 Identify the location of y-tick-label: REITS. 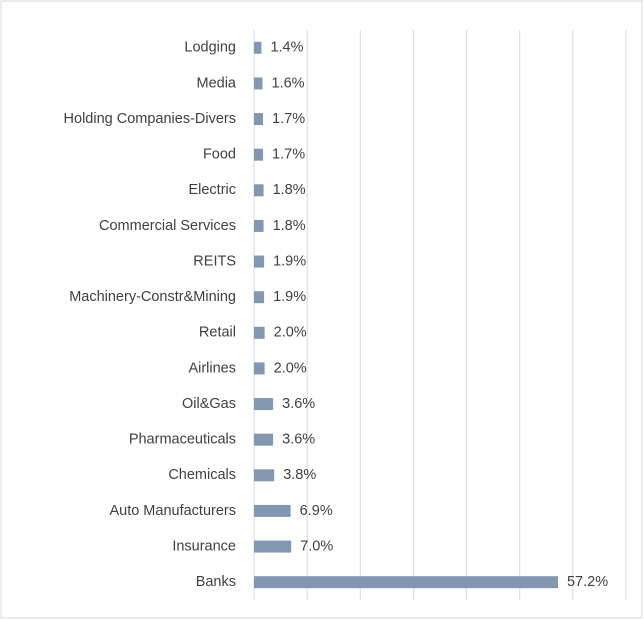
(214, 261).